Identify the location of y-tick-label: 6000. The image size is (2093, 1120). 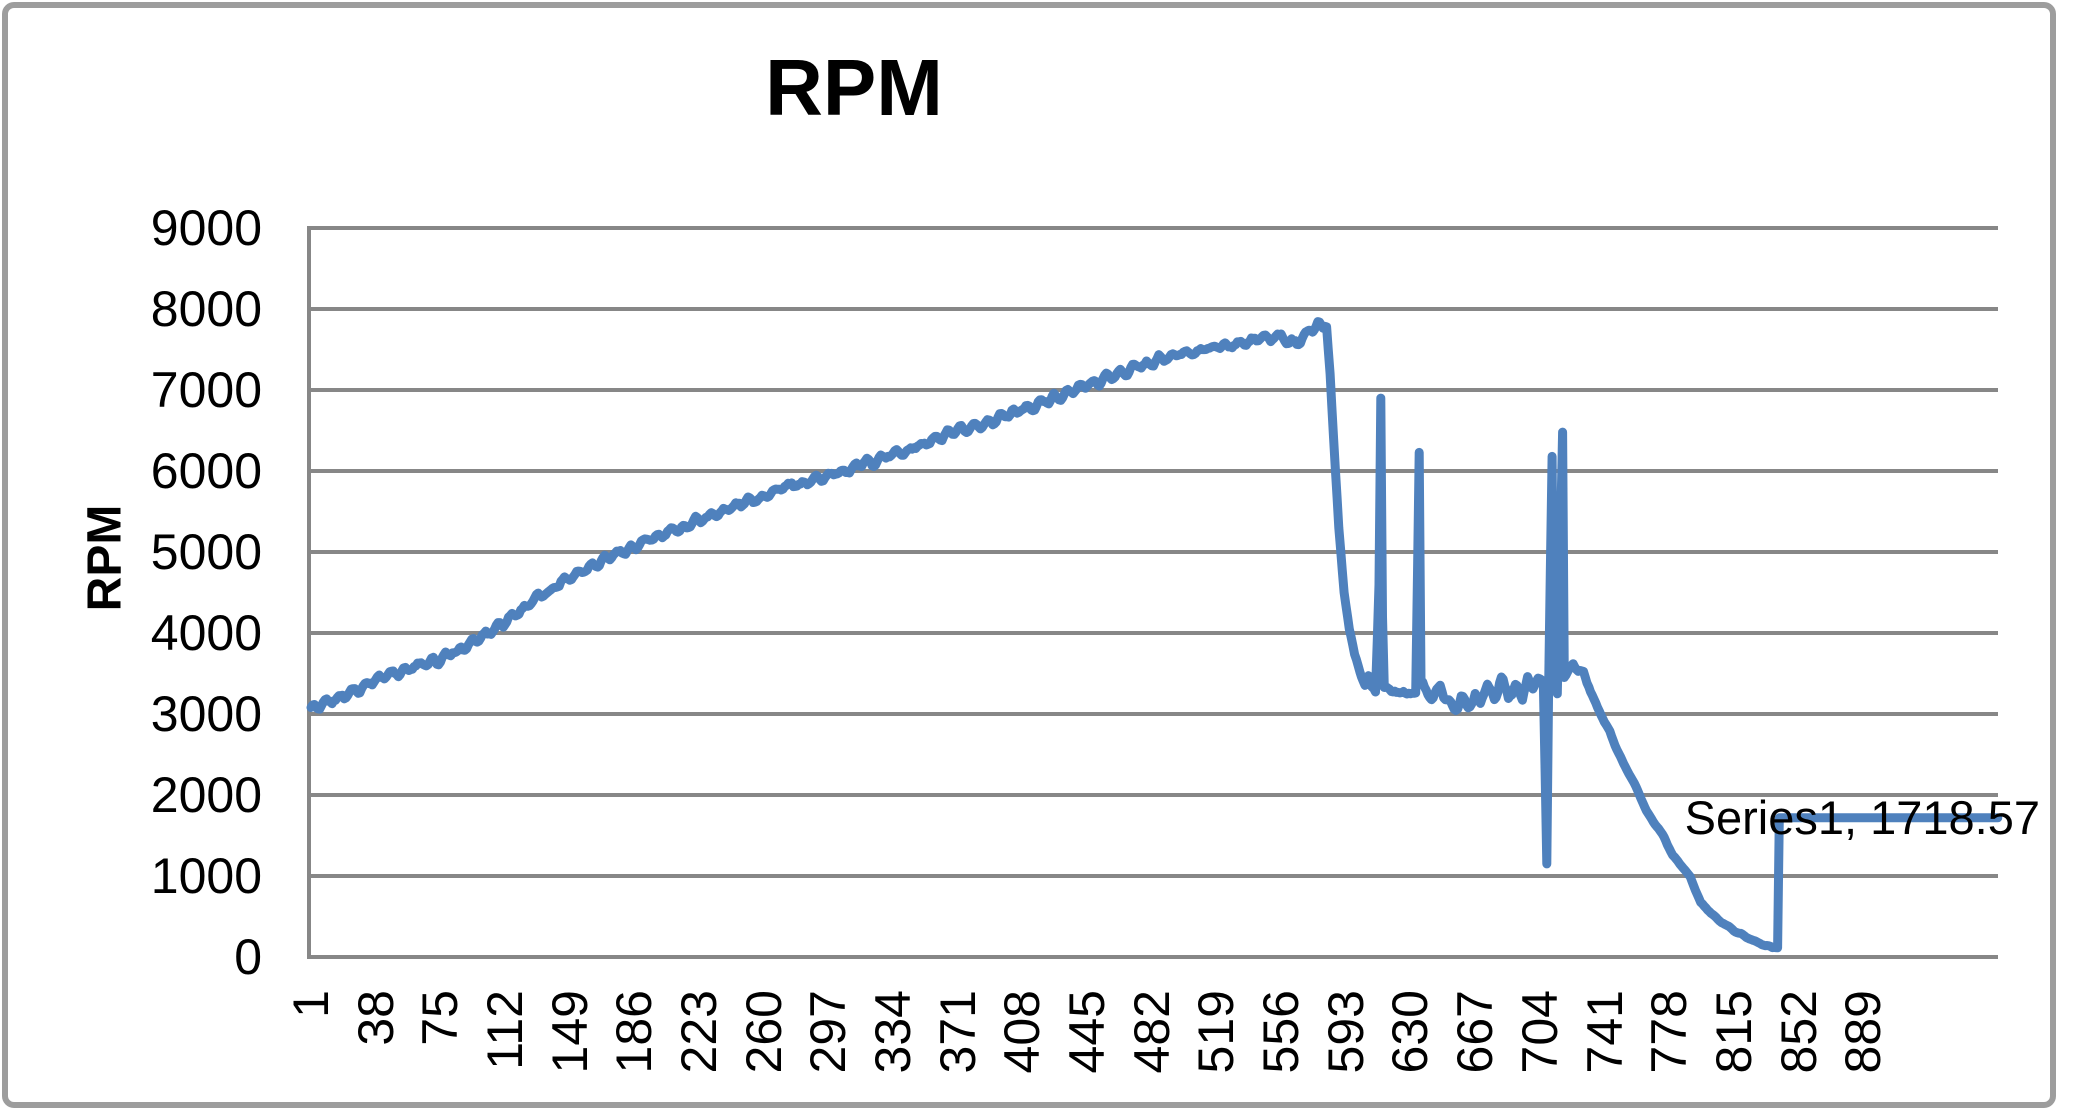
(206, 471).